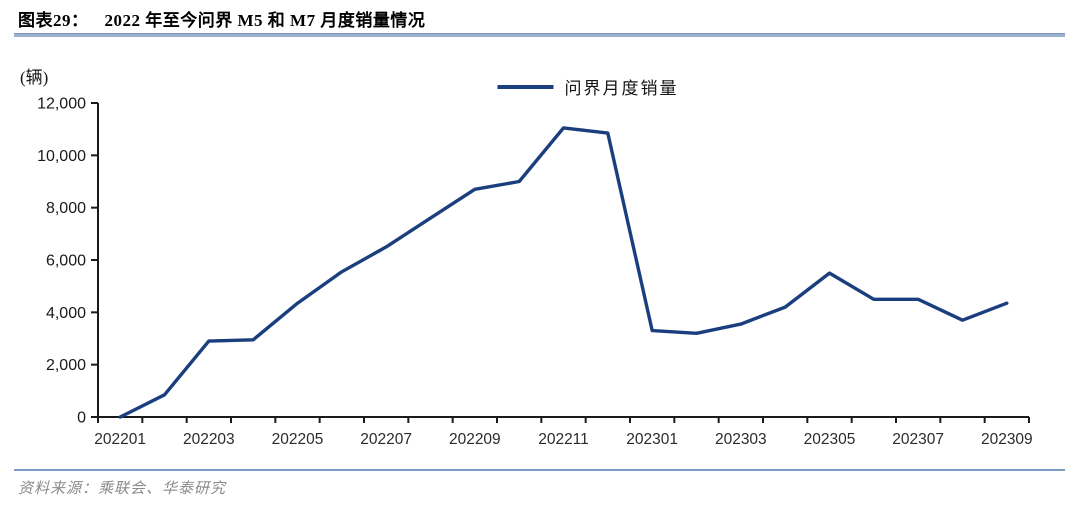 Image resolution: width=1080 pixels, height=505 pixels. Describe the element at coordinates (66, 365) in the screenshot. I see `y-axis-tick-label: 2,000` at that location.